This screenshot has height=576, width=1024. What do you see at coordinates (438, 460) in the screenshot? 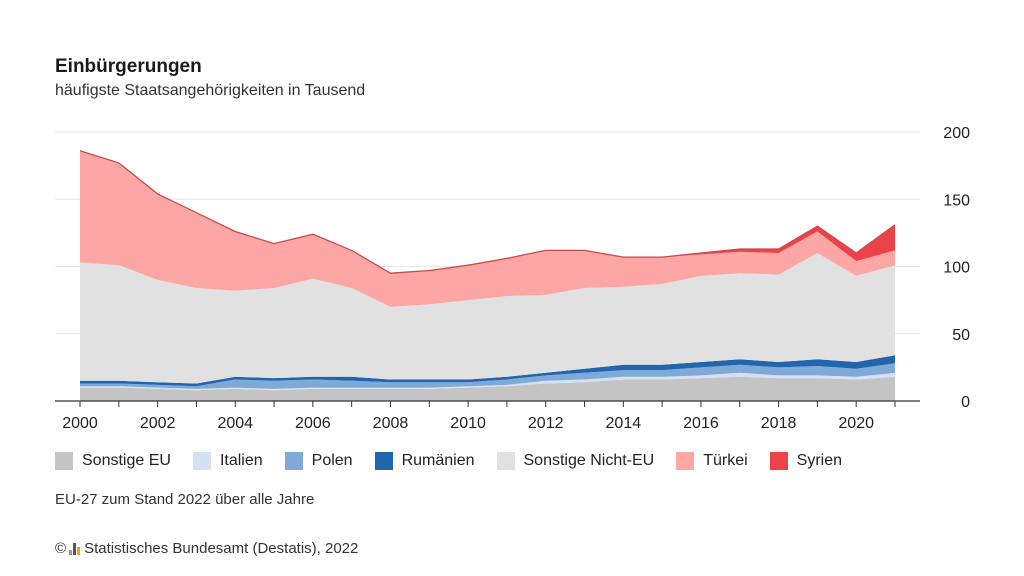
I see `legend-label: Rumänien` at bounding box center [438, 460].